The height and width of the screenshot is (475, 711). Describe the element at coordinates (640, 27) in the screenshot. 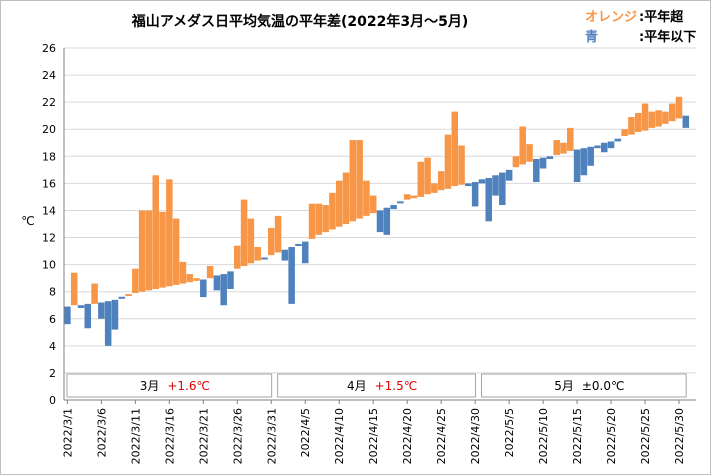

I see `legend: オレンジ :平年超 青 :平年以下` at that location.